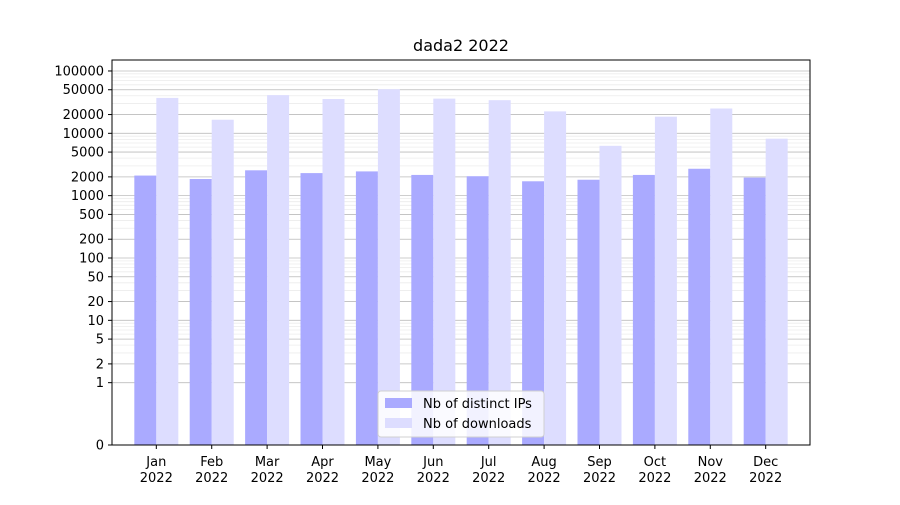 The width and height of the screenshot is (900, 505). I want to click on x-tick-label-month: Jun, so click(432, 462).